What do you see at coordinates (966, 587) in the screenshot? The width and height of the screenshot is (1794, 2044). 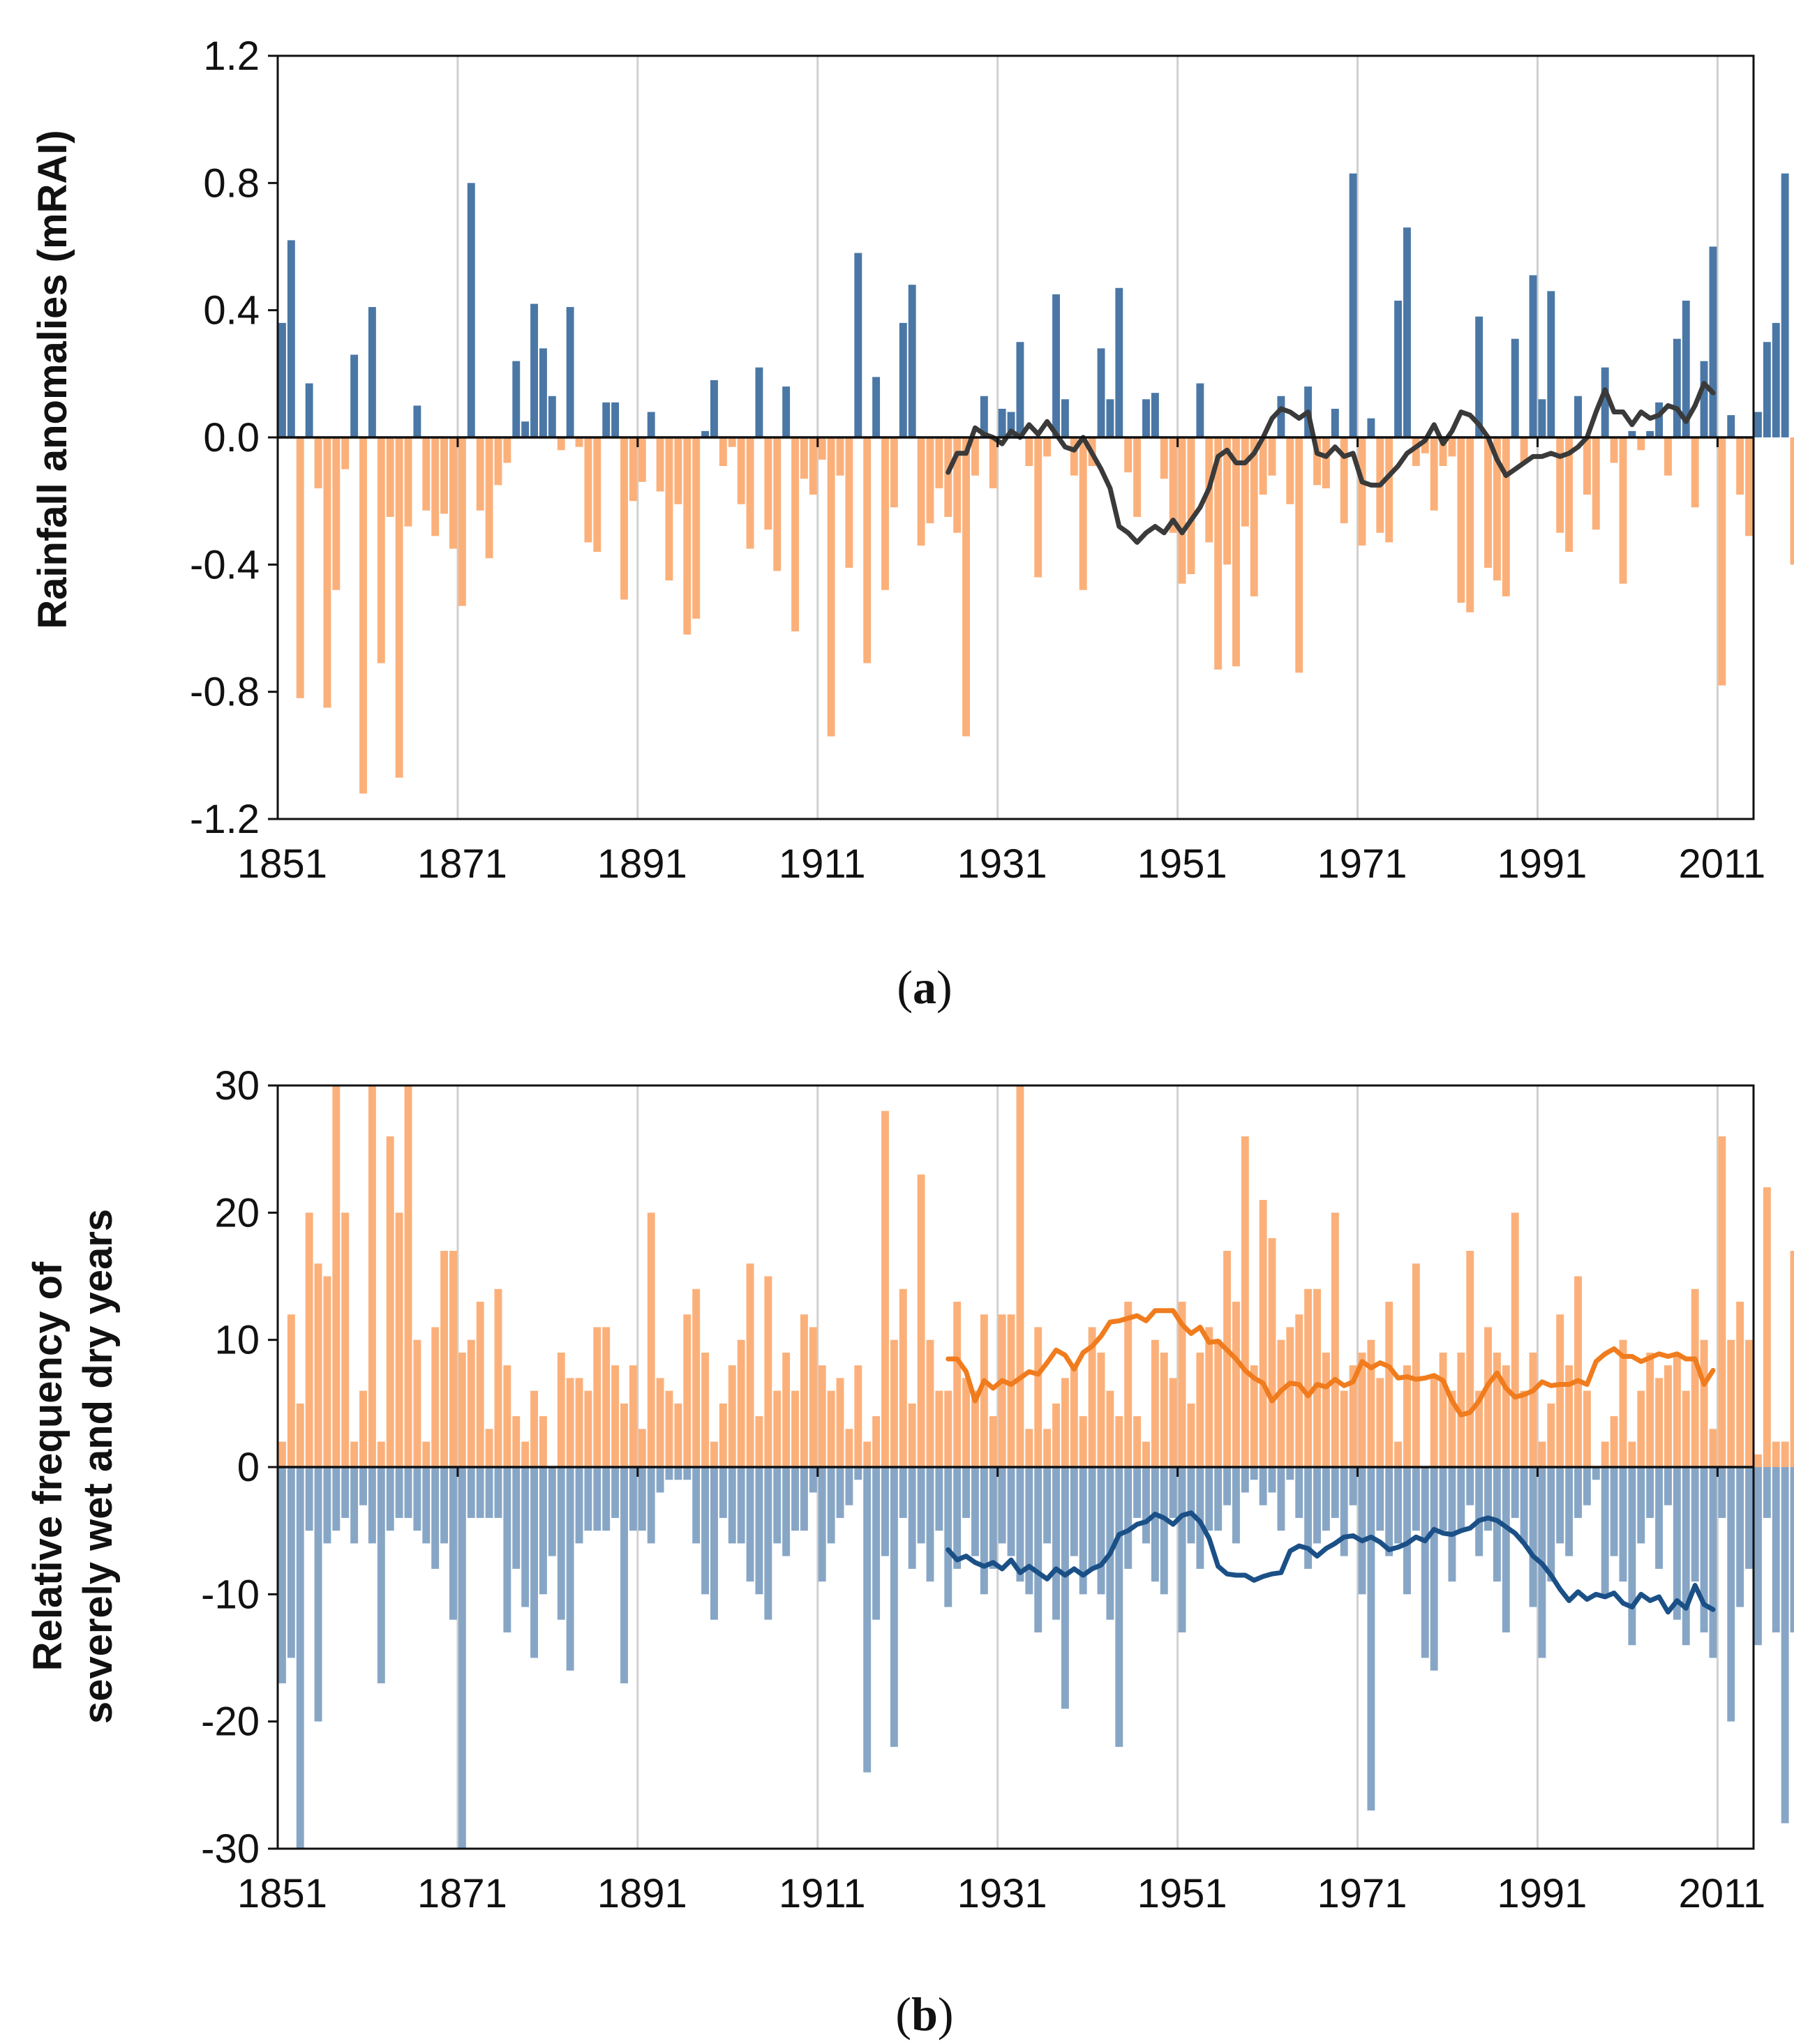 I see `bar-mrai-1927` at bounding box center [966, 587].